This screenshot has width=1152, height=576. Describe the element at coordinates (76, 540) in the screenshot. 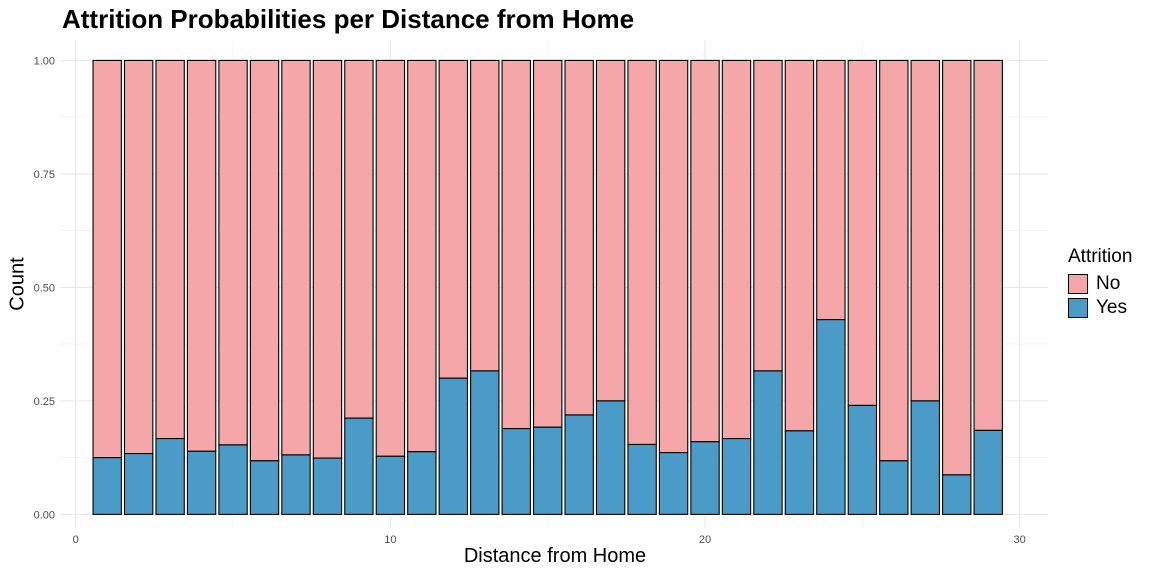

I see `x-tick-label: 0` at that location.